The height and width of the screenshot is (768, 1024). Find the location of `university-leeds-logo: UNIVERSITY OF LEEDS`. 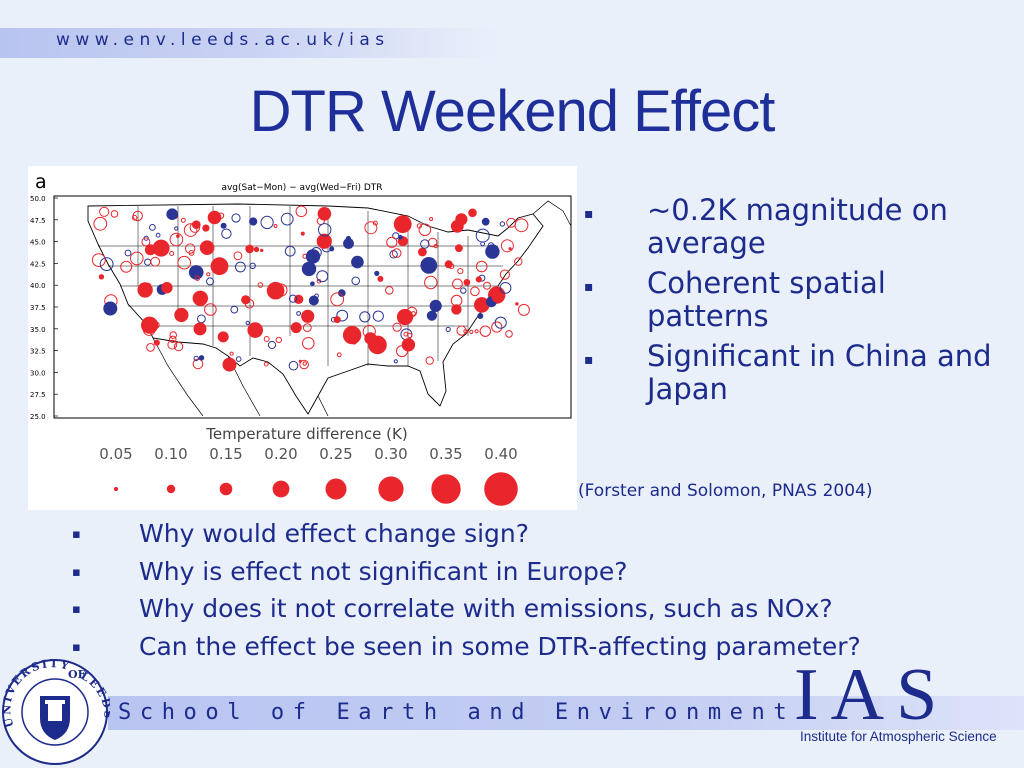

university-leeds-logo: UNIVERSITY OF LEEDS is located at coordinates (55, 711).